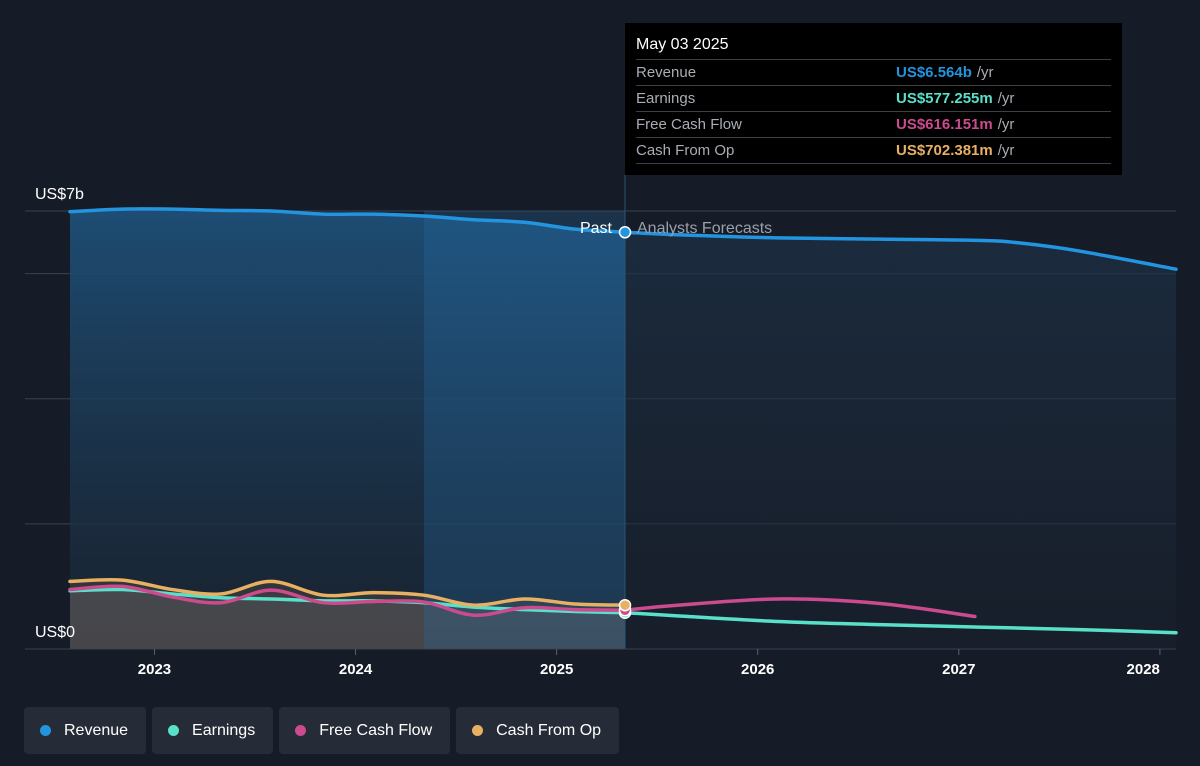 The width and height of the screenshot is (1200, 766). I want to click on past-label: Past, so click(596, 228).